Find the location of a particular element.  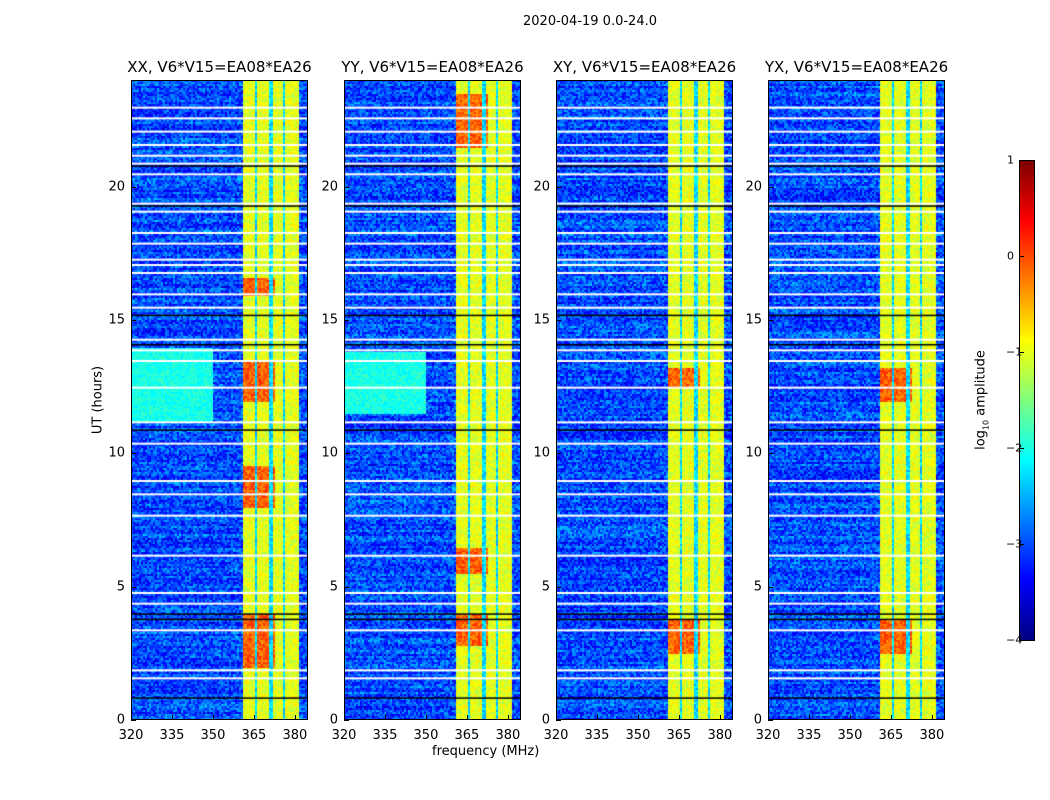

colorbar-tick-label: −2 is located at coordinates (1014, 448).